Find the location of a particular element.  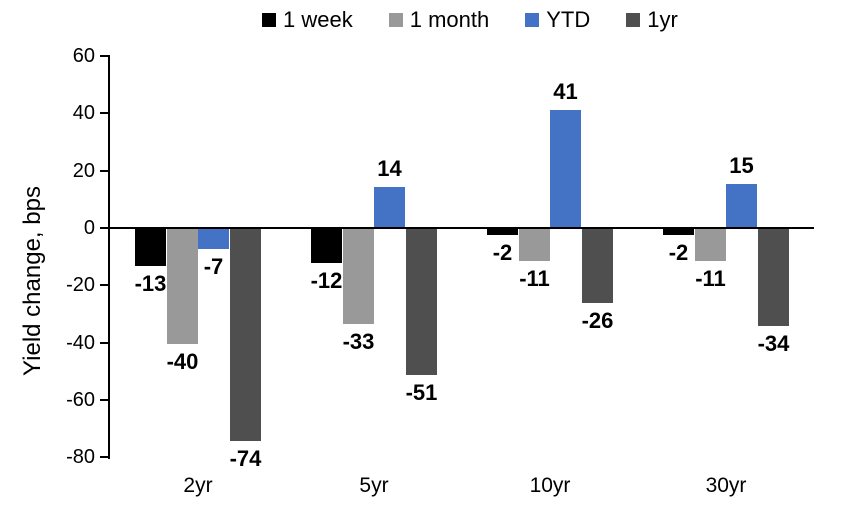

bar-5yr-ytd is located at coordinates (389, 207).